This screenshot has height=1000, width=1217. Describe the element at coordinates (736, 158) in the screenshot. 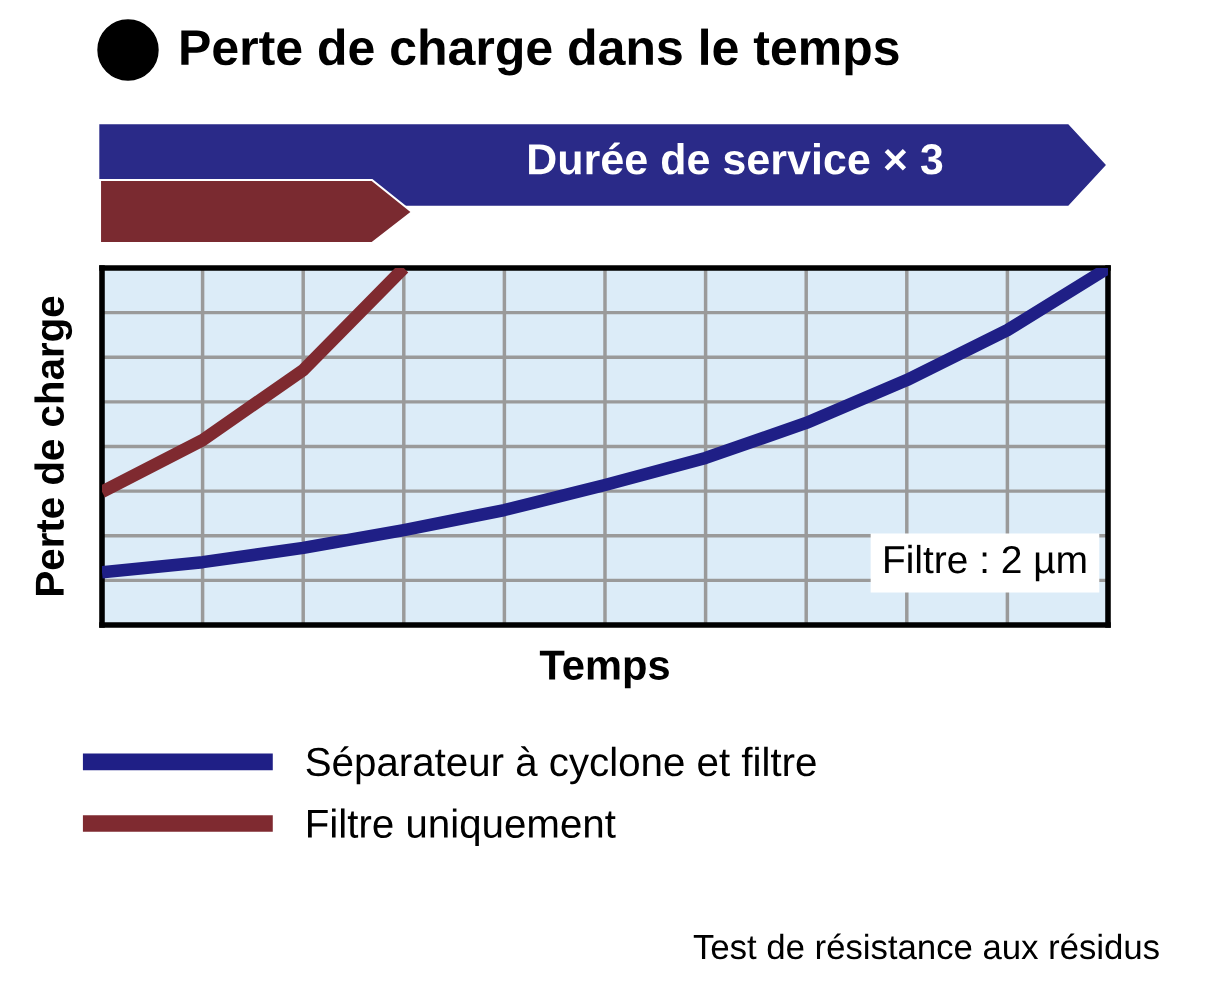

I see `text: Durée de service × 3` at that location.